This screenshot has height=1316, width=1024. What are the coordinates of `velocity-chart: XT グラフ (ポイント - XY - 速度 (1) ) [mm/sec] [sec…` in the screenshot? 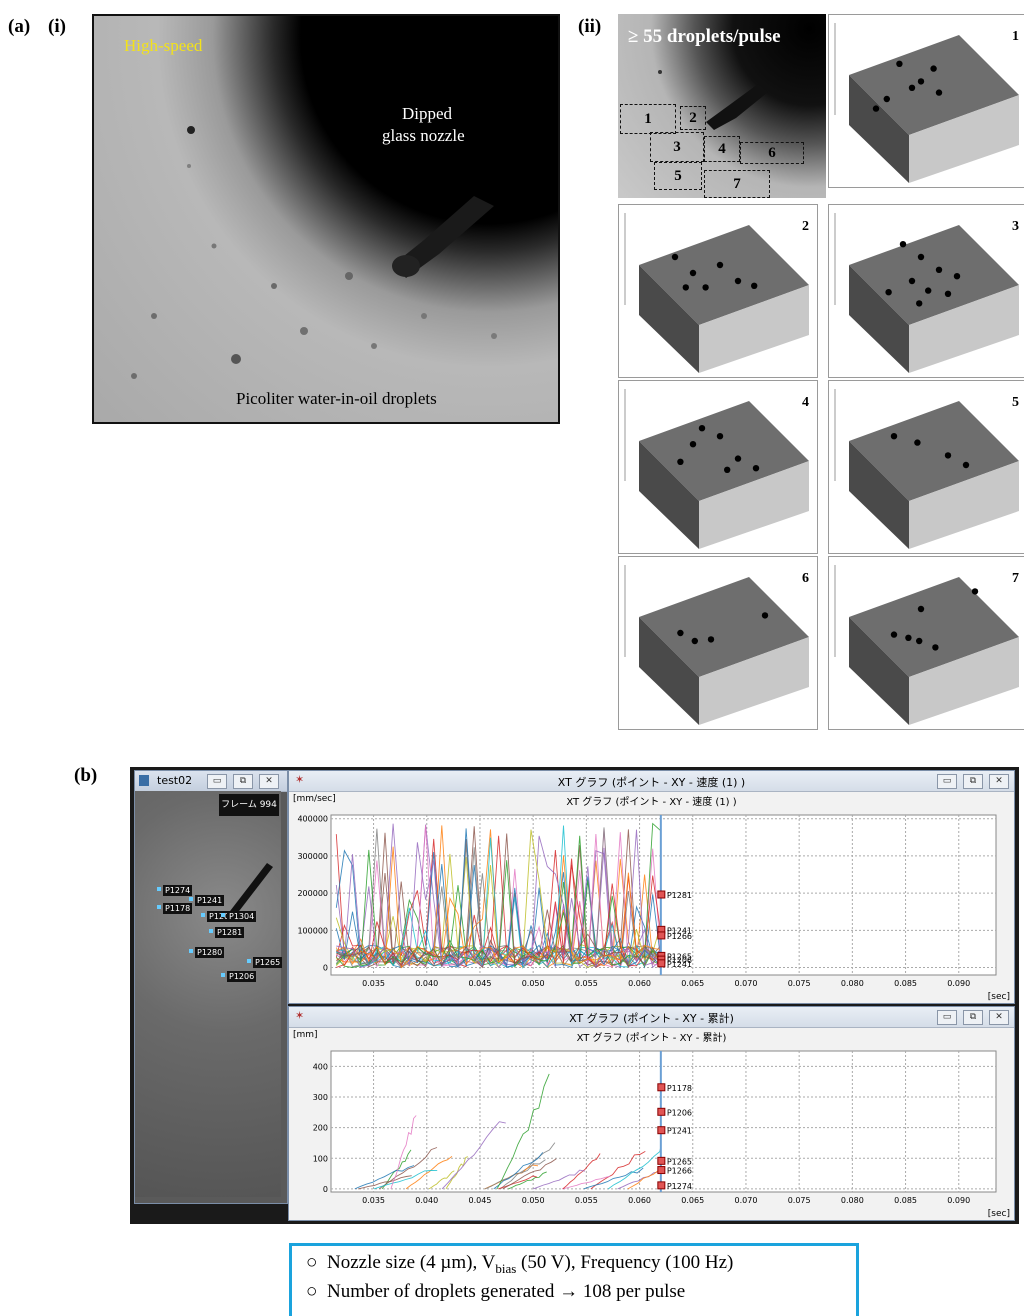 It's located at (651, 898).